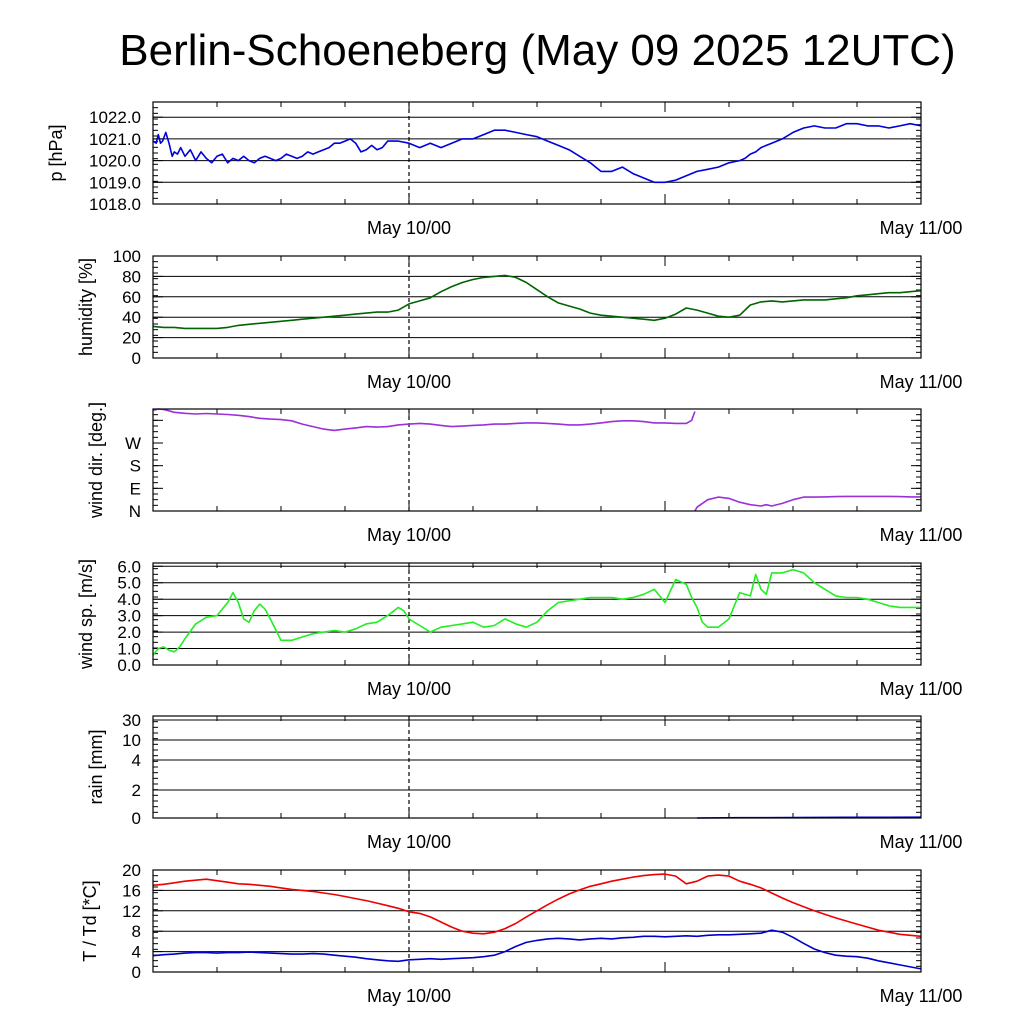 The image size is (1024, 1024). I want to click on y-tick-label: 1019.0, so click(115, 182).